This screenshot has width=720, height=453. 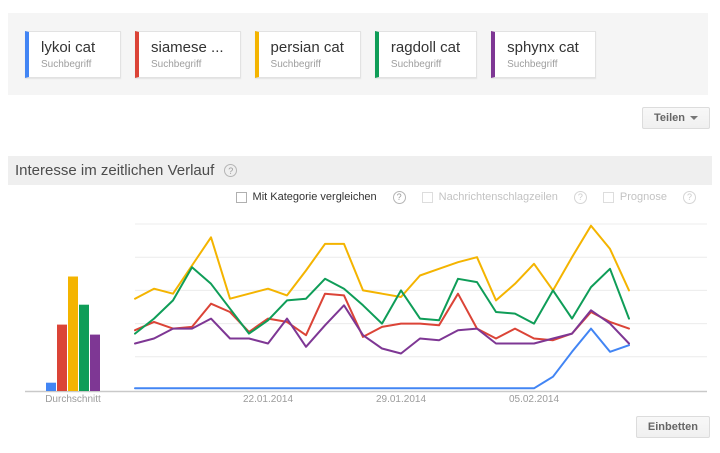 What do you see at coordinates (534, 399) in the screenshot?
I see `x-tick-label: 05.02.2014` at bounding box center [534, 399].